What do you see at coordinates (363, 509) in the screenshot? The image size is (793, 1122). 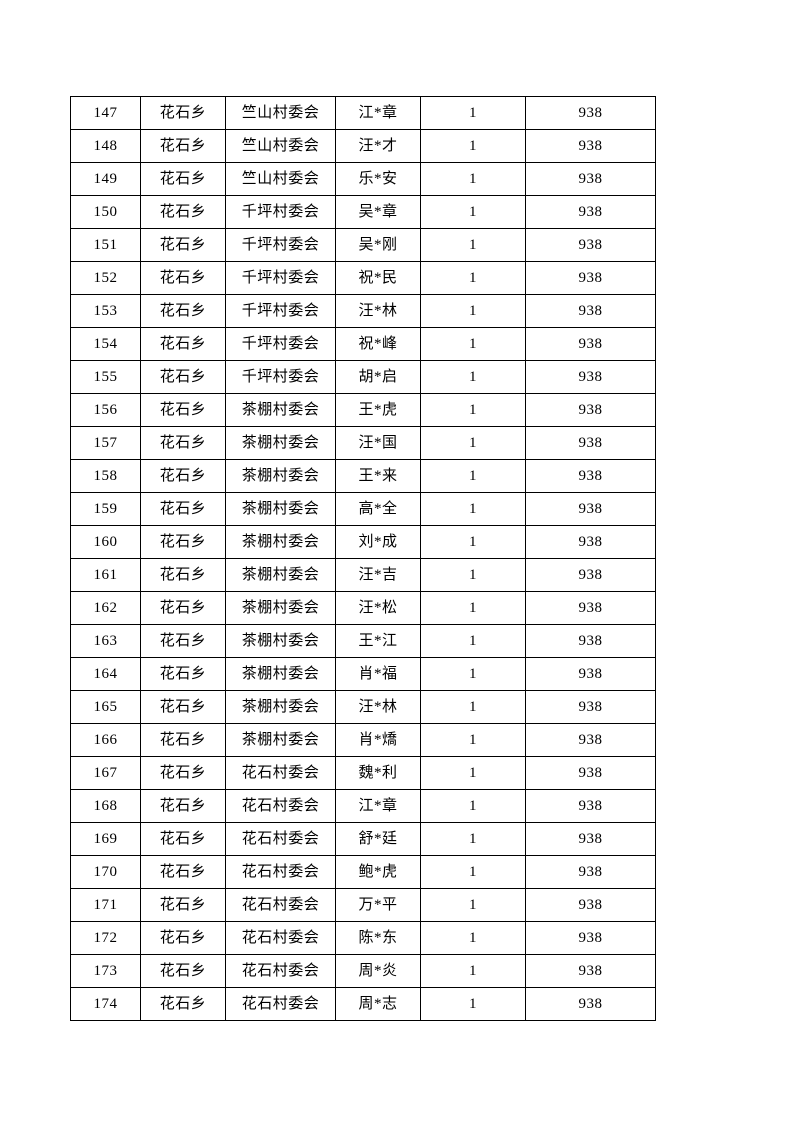 I see `table-row: 159 花石乡 茶棚村委会 高*全 1 938` at bounding box center [363, 509].